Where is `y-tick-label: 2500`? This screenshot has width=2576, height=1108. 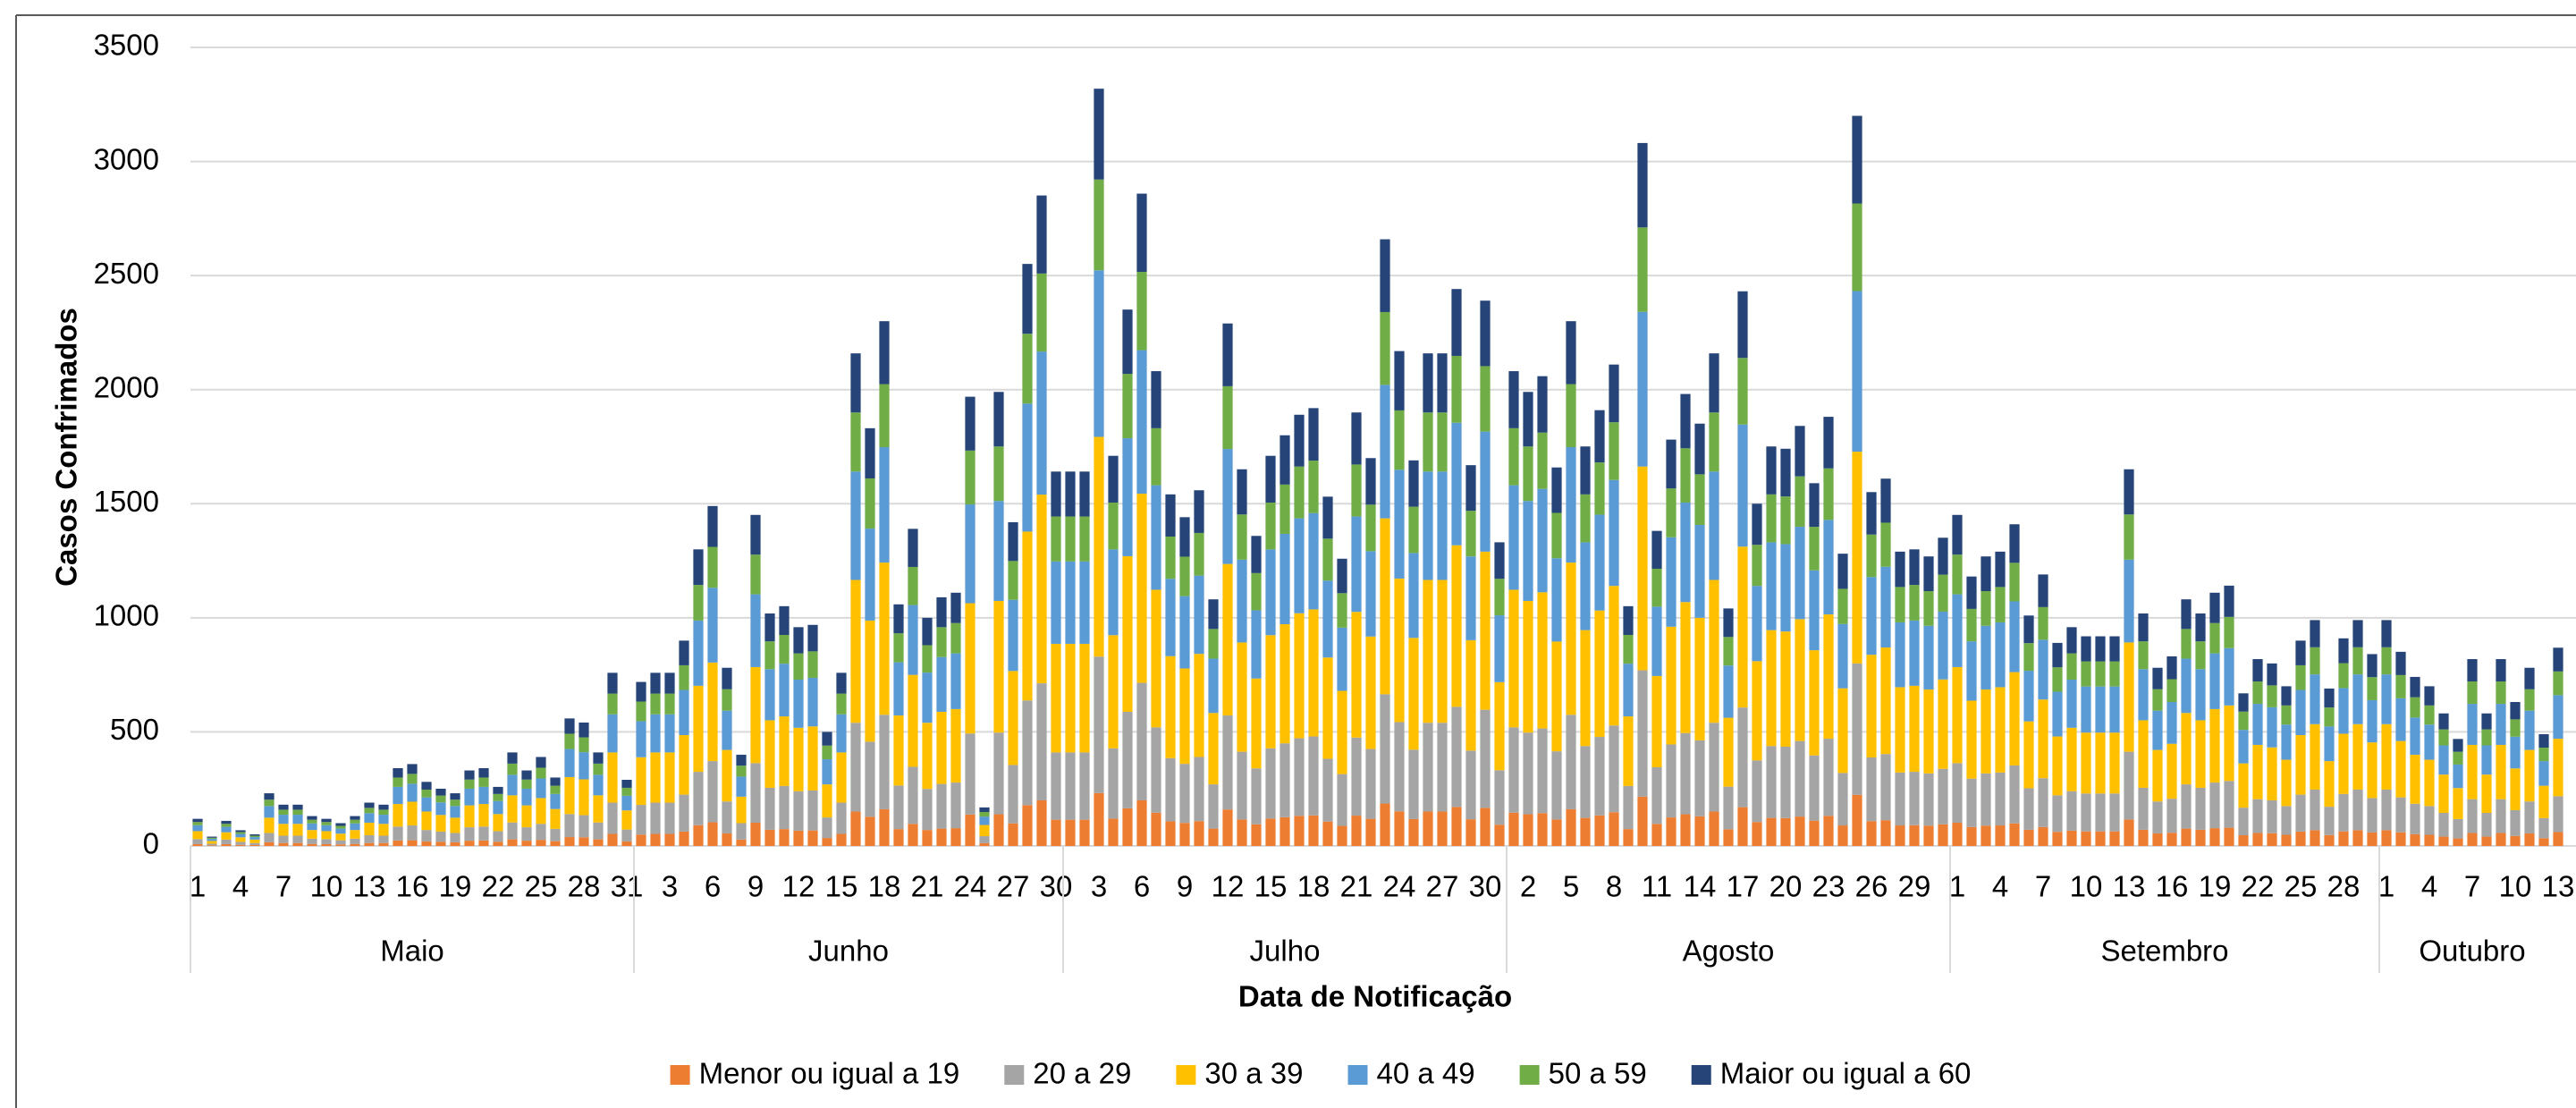 y-tick-label: 2500 is located at coordinates (126, 273).